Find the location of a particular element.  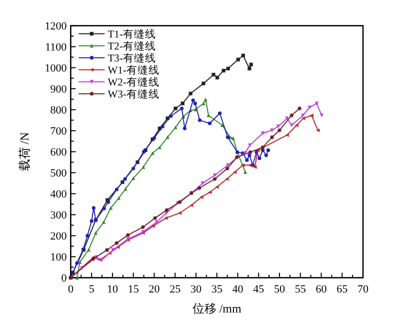

x-tick-label: 10 is located at coordinates (112, 290).